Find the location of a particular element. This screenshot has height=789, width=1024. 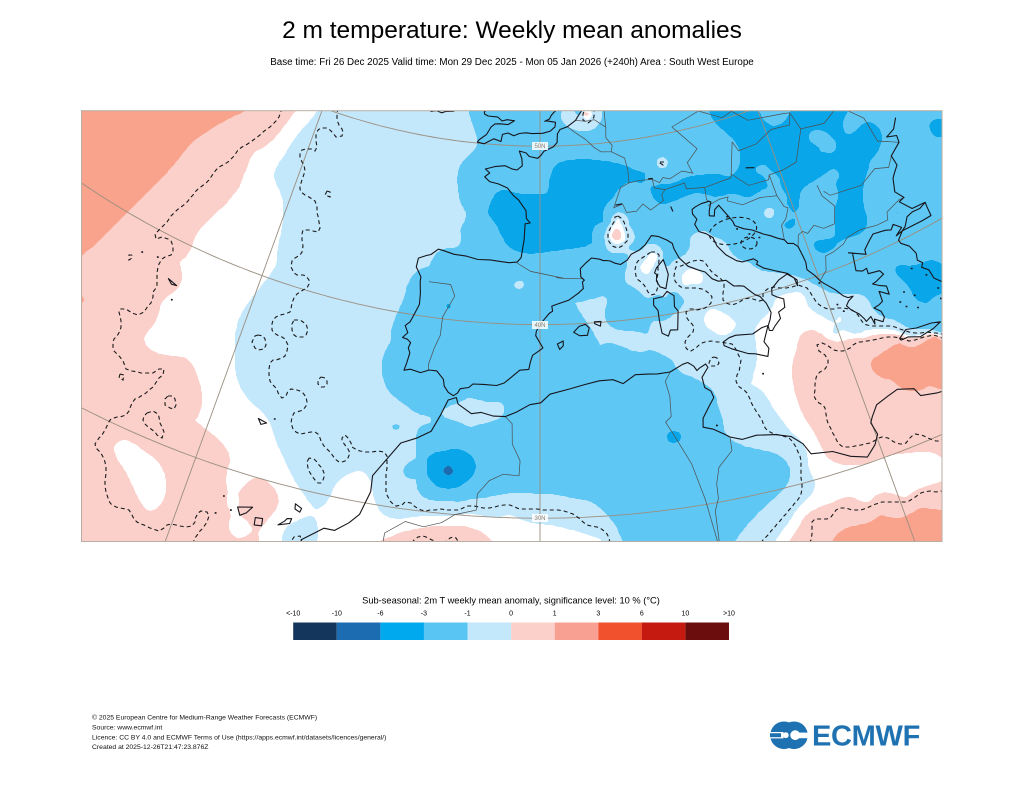

svg-text: 10 is located at coordinates (686, 614).